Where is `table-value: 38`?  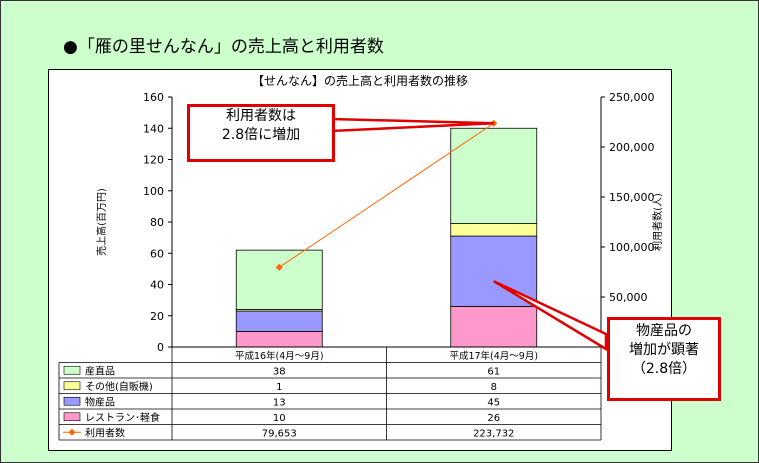 table-value: 38 is located at coordinates (279, 371).